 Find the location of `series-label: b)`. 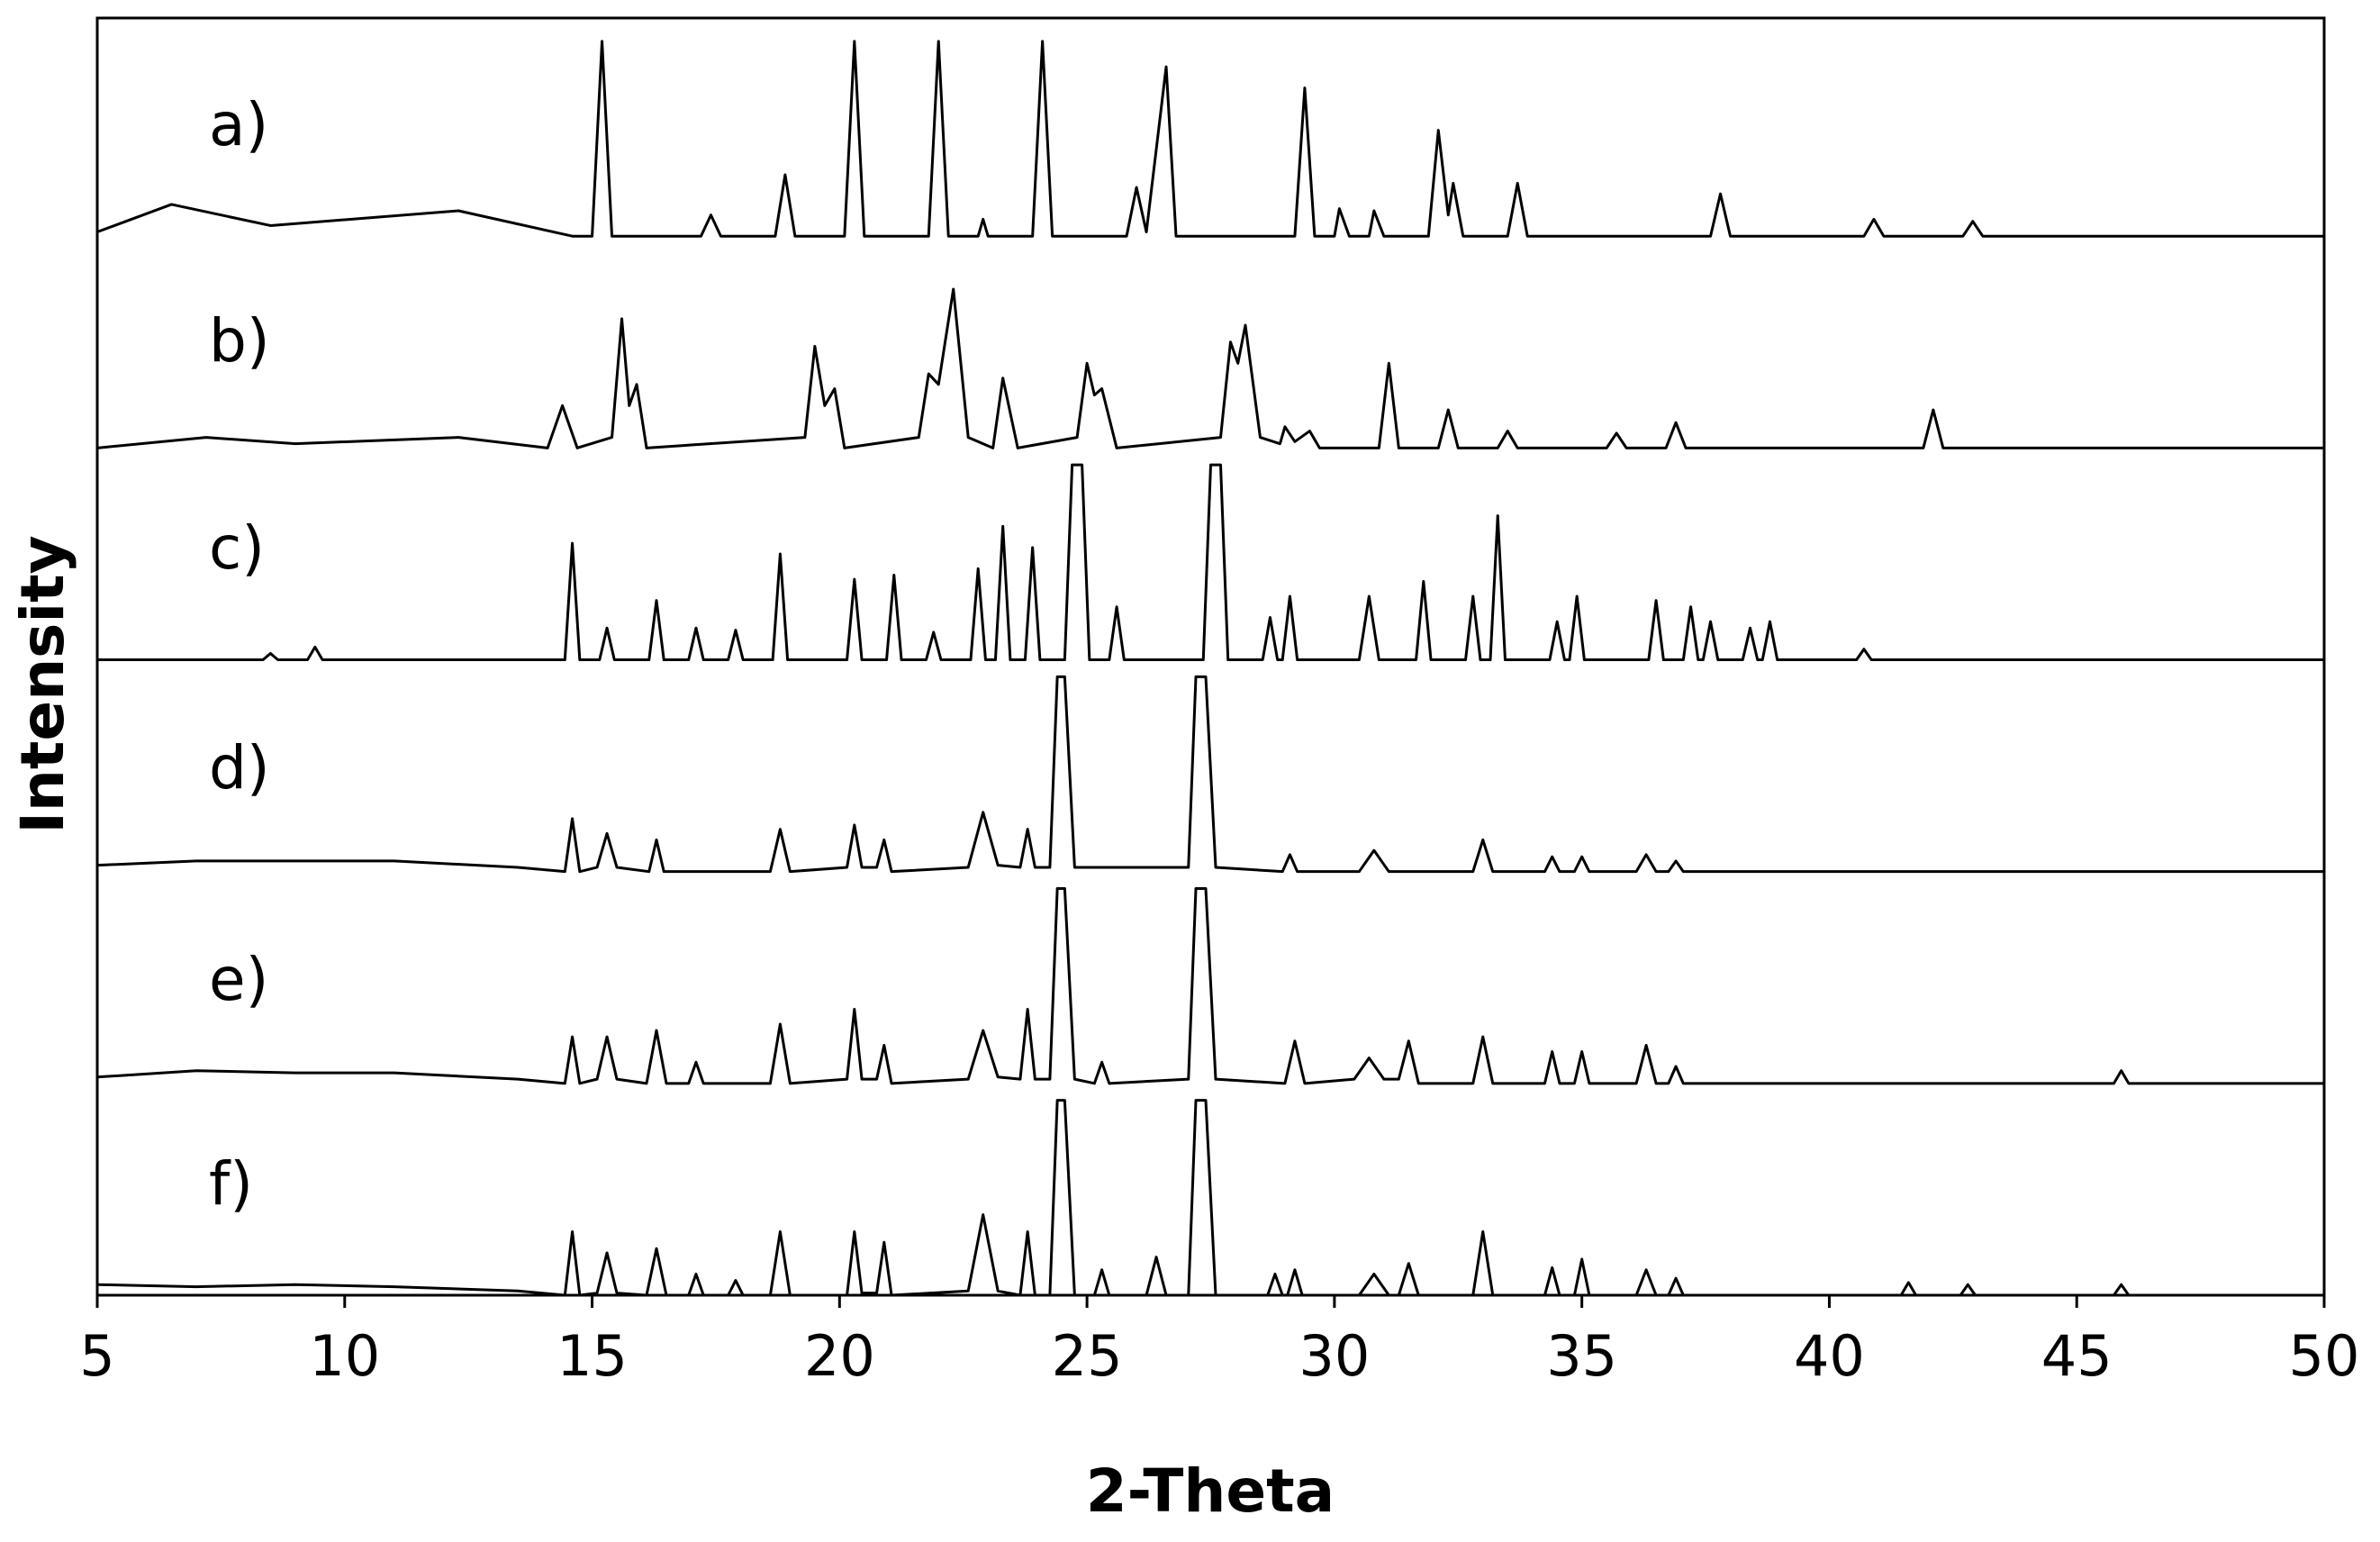

series-label: b) is located at coordinates (239, 341).